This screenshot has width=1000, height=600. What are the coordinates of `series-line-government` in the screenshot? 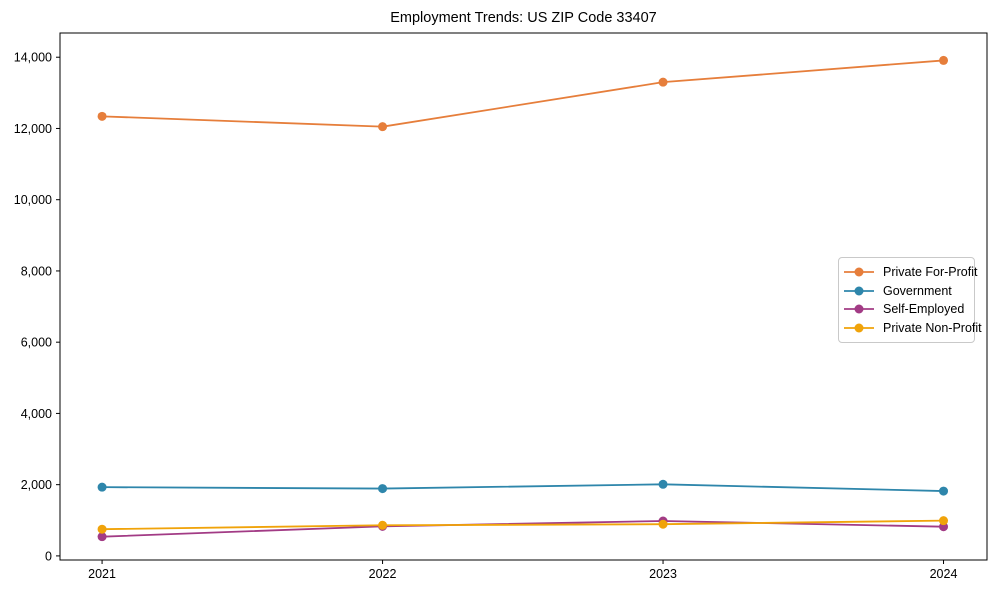 It's located at (523, 487).